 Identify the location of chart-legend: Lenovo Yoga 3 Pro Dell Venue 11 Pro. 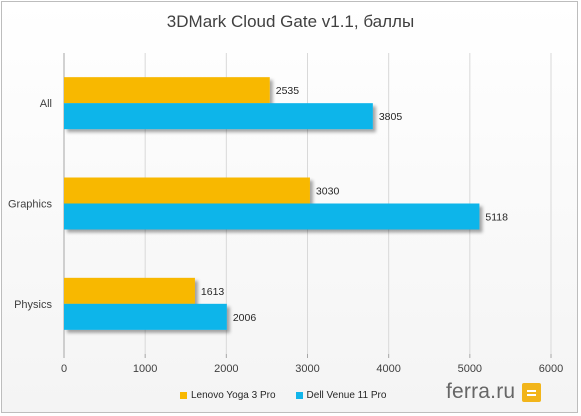
(283, 395).